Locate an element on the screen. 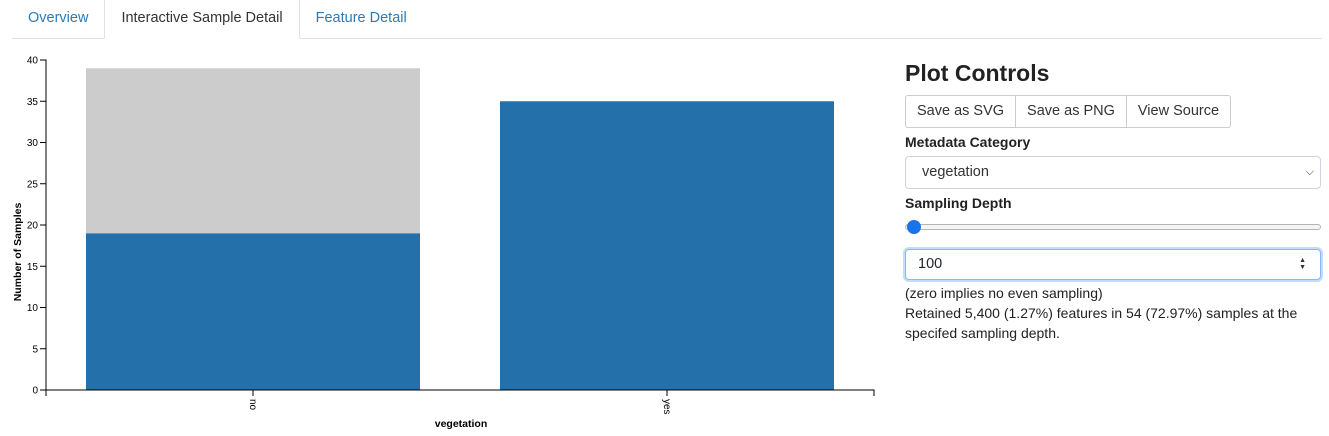 The width and height of the screenshot is (1329, 436). y-tick-label: 10 is located at coordinates (33, 308).